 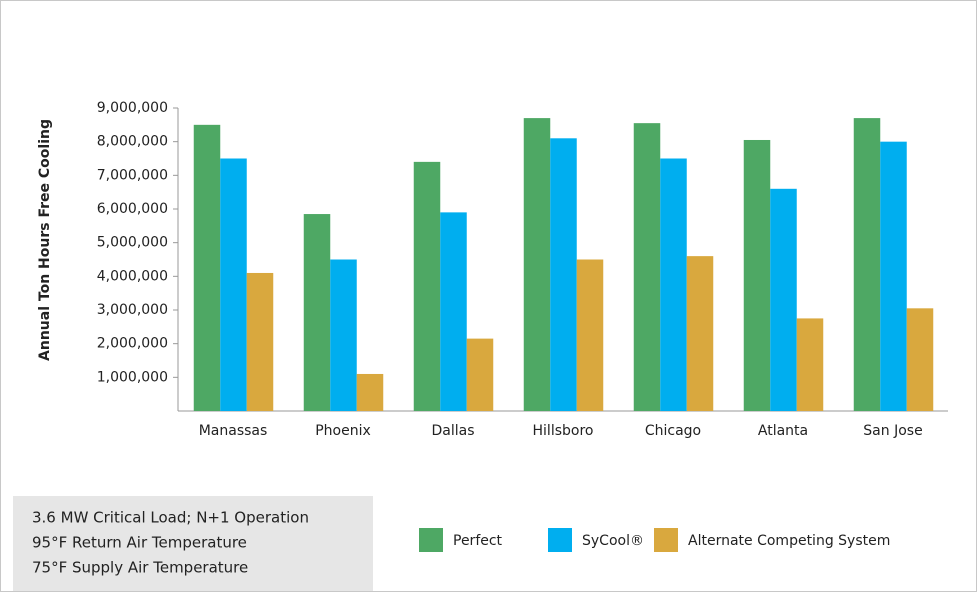 What do you see at coordinates (45, 240) in the screenshot?
I see `y-axis-title: Annual Ton Hours Free Cooling` at bounding box center [45, 240].